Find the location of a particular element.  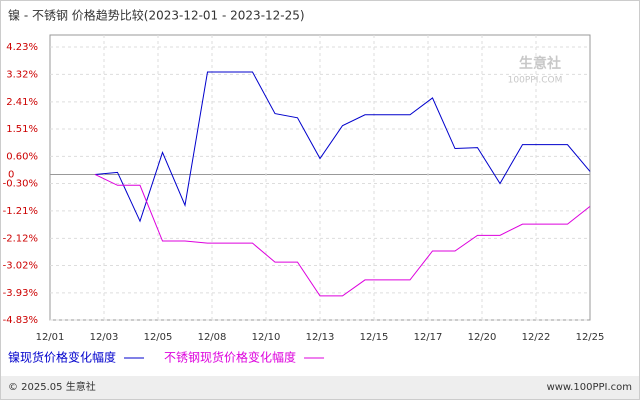

legend-label: 镍现货价格变化幅度 is located at coordinates (62, 357).